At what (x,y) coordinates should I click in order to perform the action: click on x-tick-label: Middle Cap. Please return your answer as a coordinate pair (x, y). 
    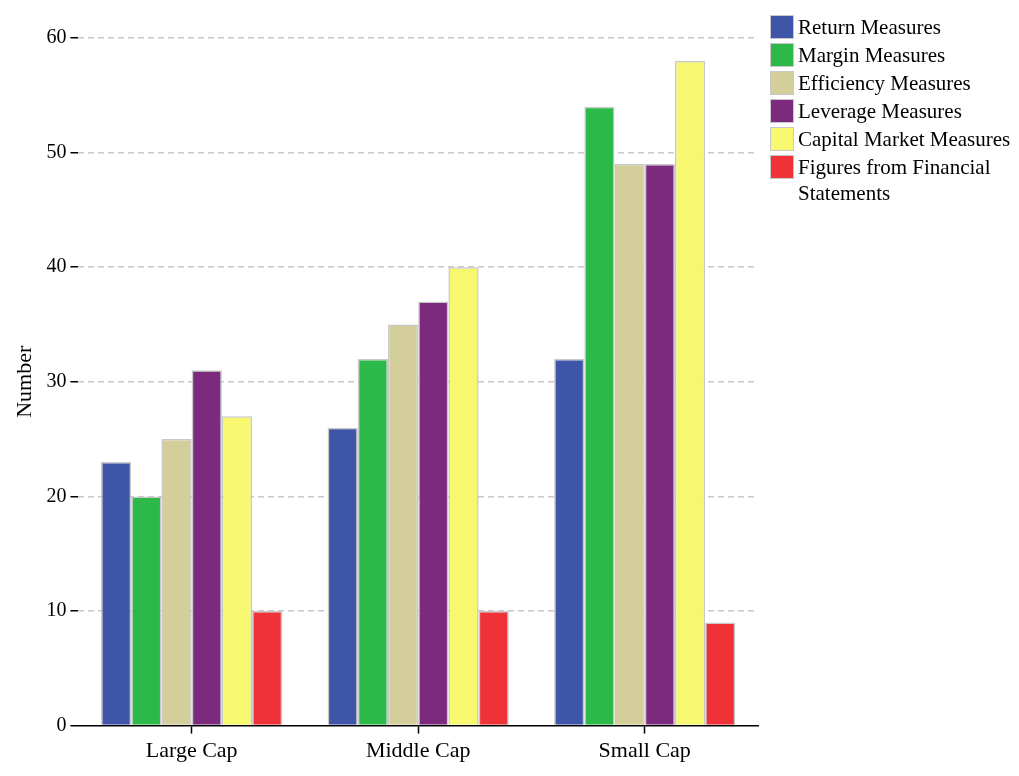
    Looking at the image, I should click on (418, 749).